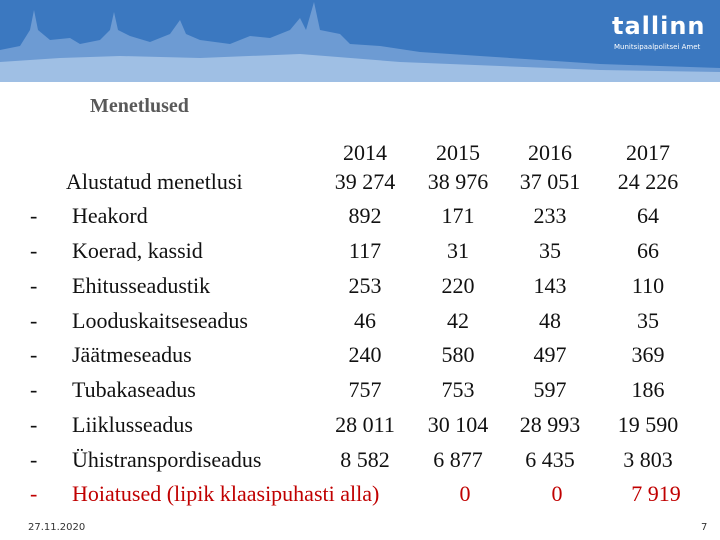 This screenshot has height=540, width=720. I want to click on cell: 143, so click(550, 285).